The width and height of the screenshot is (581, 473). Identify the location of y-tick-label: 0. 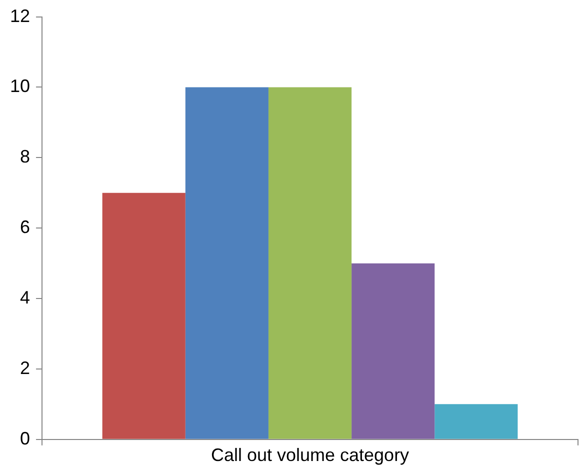
(25, 438).